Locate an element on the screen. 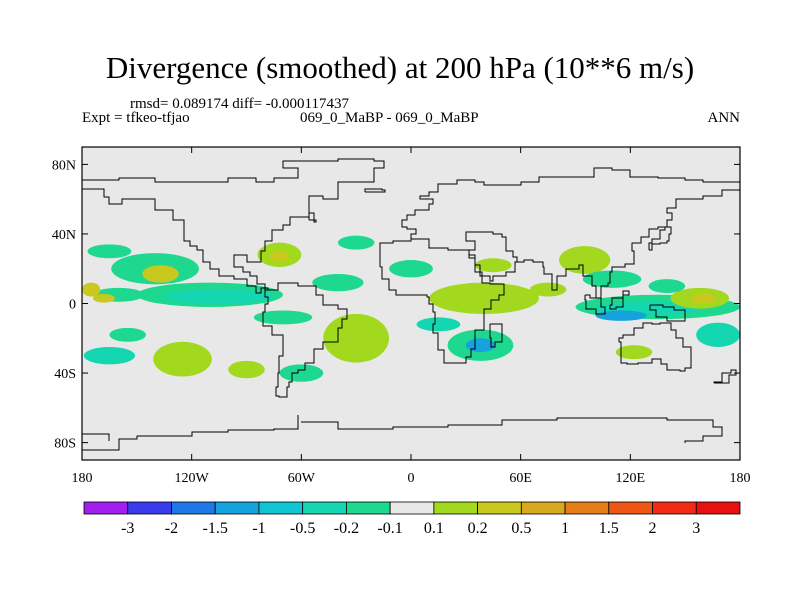 The width and height of the screenshot is (800, 600). colorbar-label-6: -0.1 is located at coordinates (389, 528).